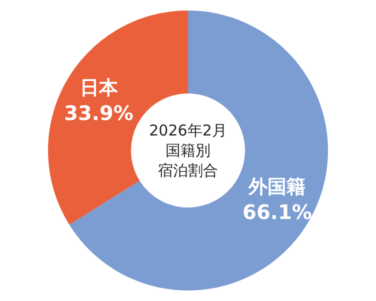  Describe the element at coordinates (188, 151) in the screenshot. I see `text: 国籍別` at that location.